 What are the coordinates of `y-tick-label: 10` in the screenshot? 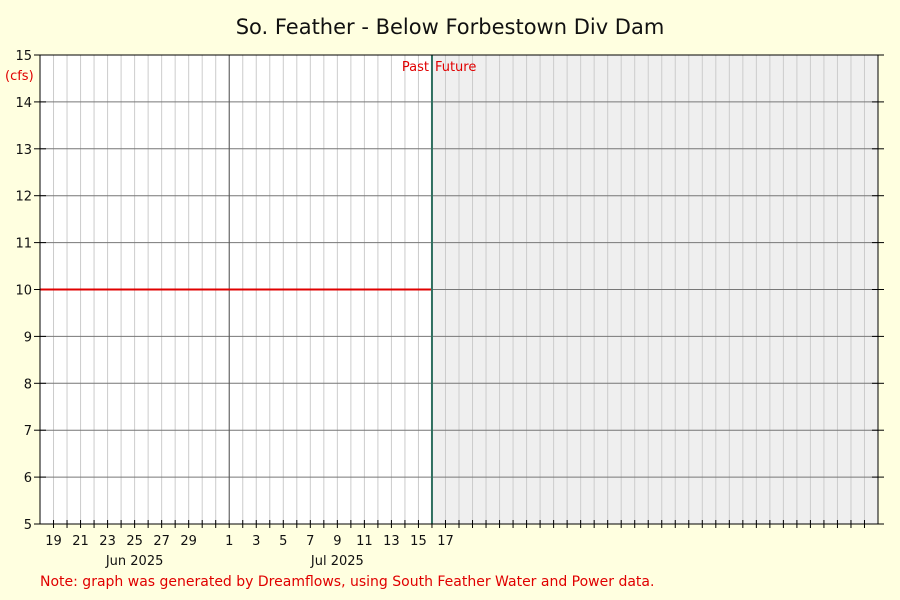 It's located at (23, 291).